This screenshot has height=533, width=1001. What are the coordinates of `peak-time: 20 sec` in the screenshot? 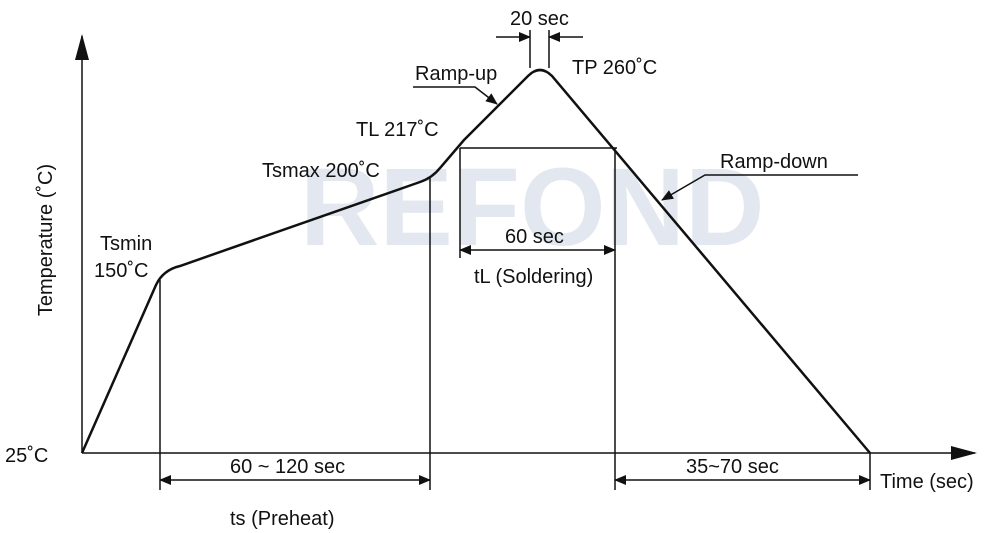 It's located at (539, 19).